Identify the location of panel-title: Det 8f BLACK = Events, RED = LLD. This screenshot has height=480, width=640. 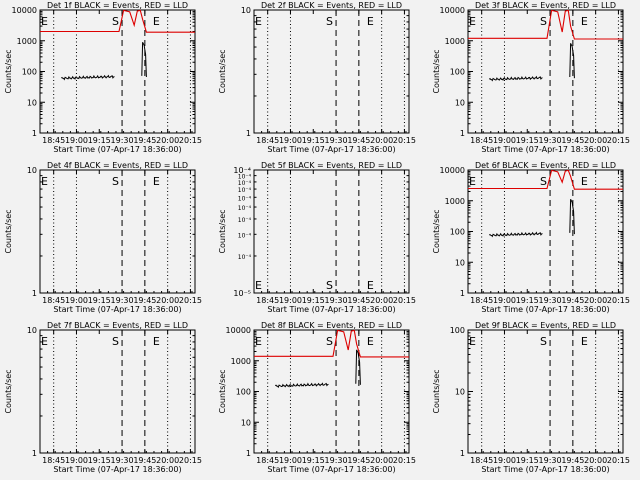
(331, 325).